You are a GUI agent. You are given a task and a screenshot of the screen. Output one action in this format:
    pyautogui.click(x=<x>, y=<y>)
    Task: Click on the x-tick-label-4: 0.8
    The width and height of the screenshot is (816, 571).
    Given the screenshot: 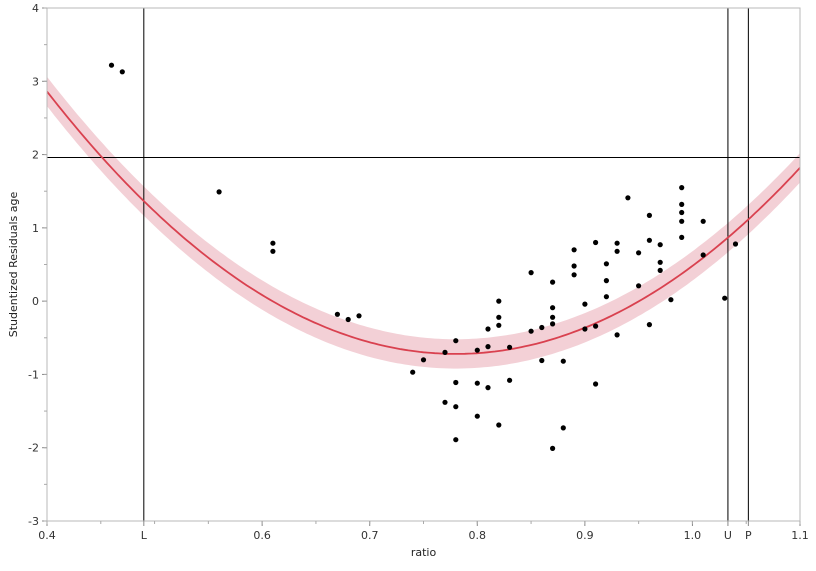 What is the action you would take?
    pyautogui.click(x=478, y=535)
    